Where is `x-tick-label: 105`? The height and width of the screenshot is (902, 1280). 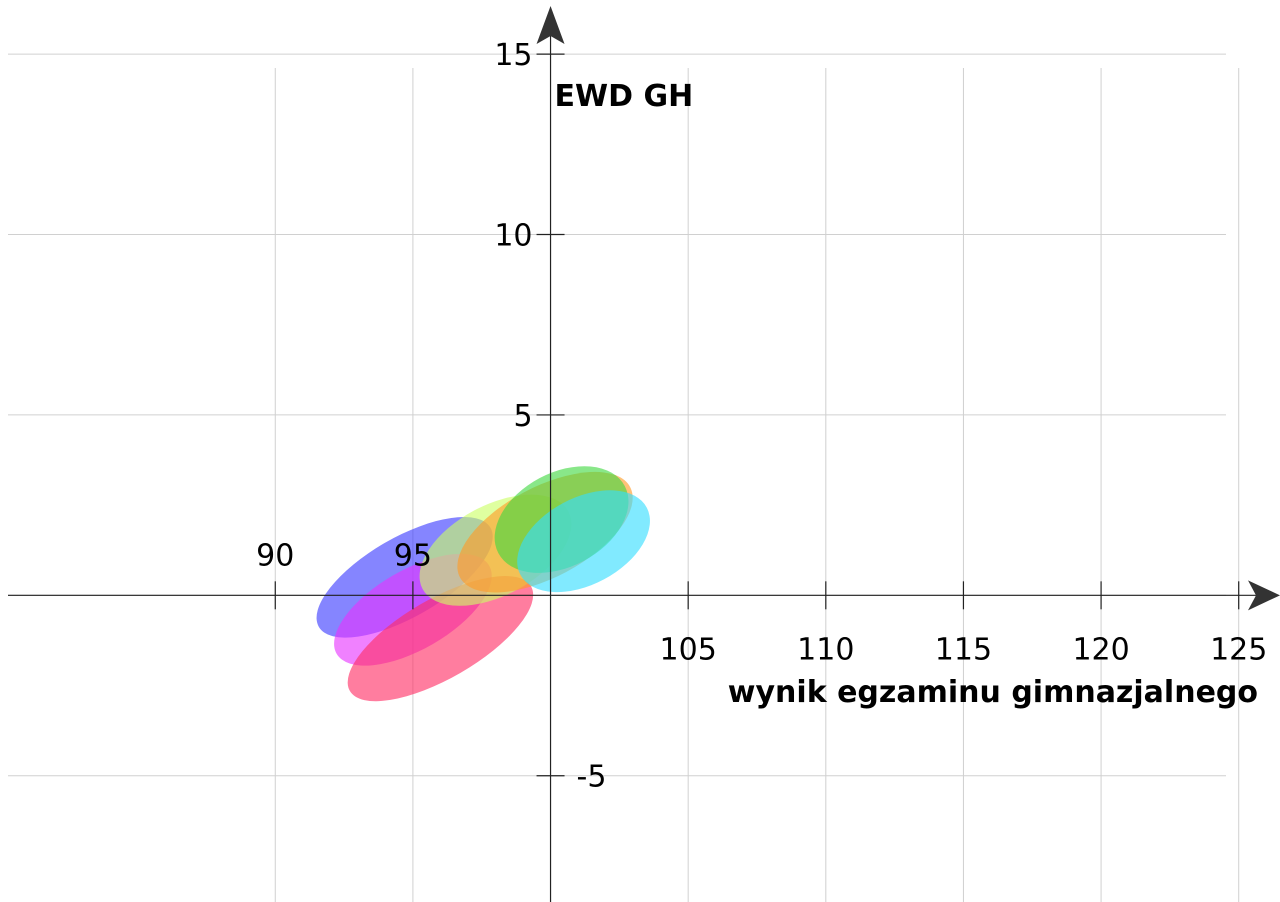 x-tick-label: 105 is located at coordinates (688, 649).